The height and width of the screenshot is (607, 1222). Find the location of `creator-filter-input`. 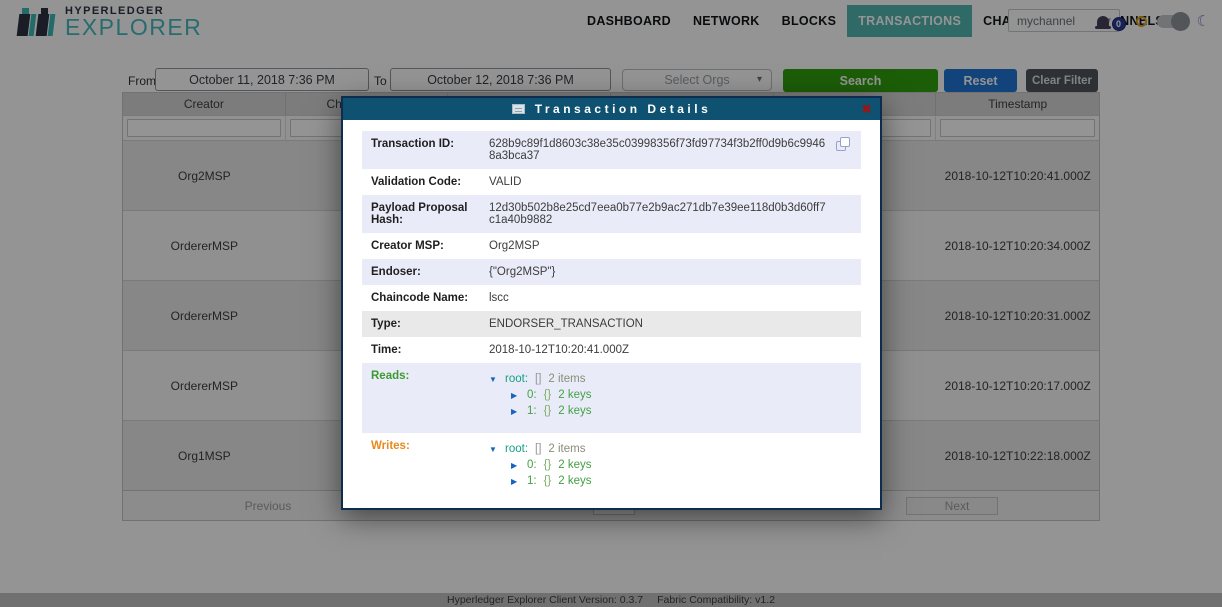

creator-filter-input is located at coordinates (204, 128).